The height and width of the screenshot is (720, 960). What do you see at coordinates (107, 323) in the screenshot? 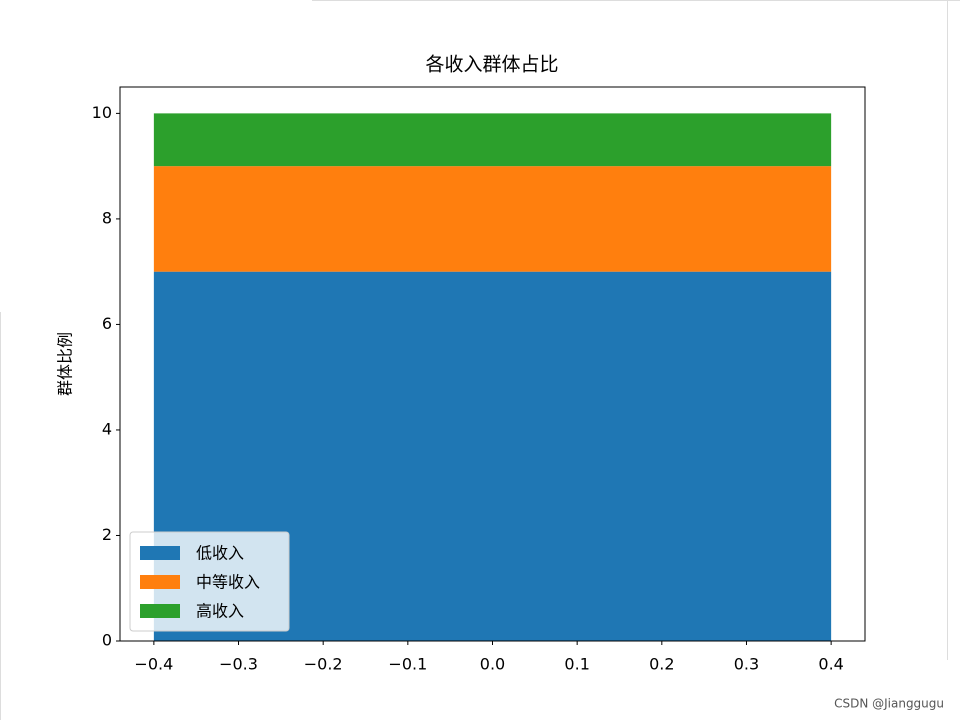
I see `y-tick-label: 6` at bounding box center [107, 323].